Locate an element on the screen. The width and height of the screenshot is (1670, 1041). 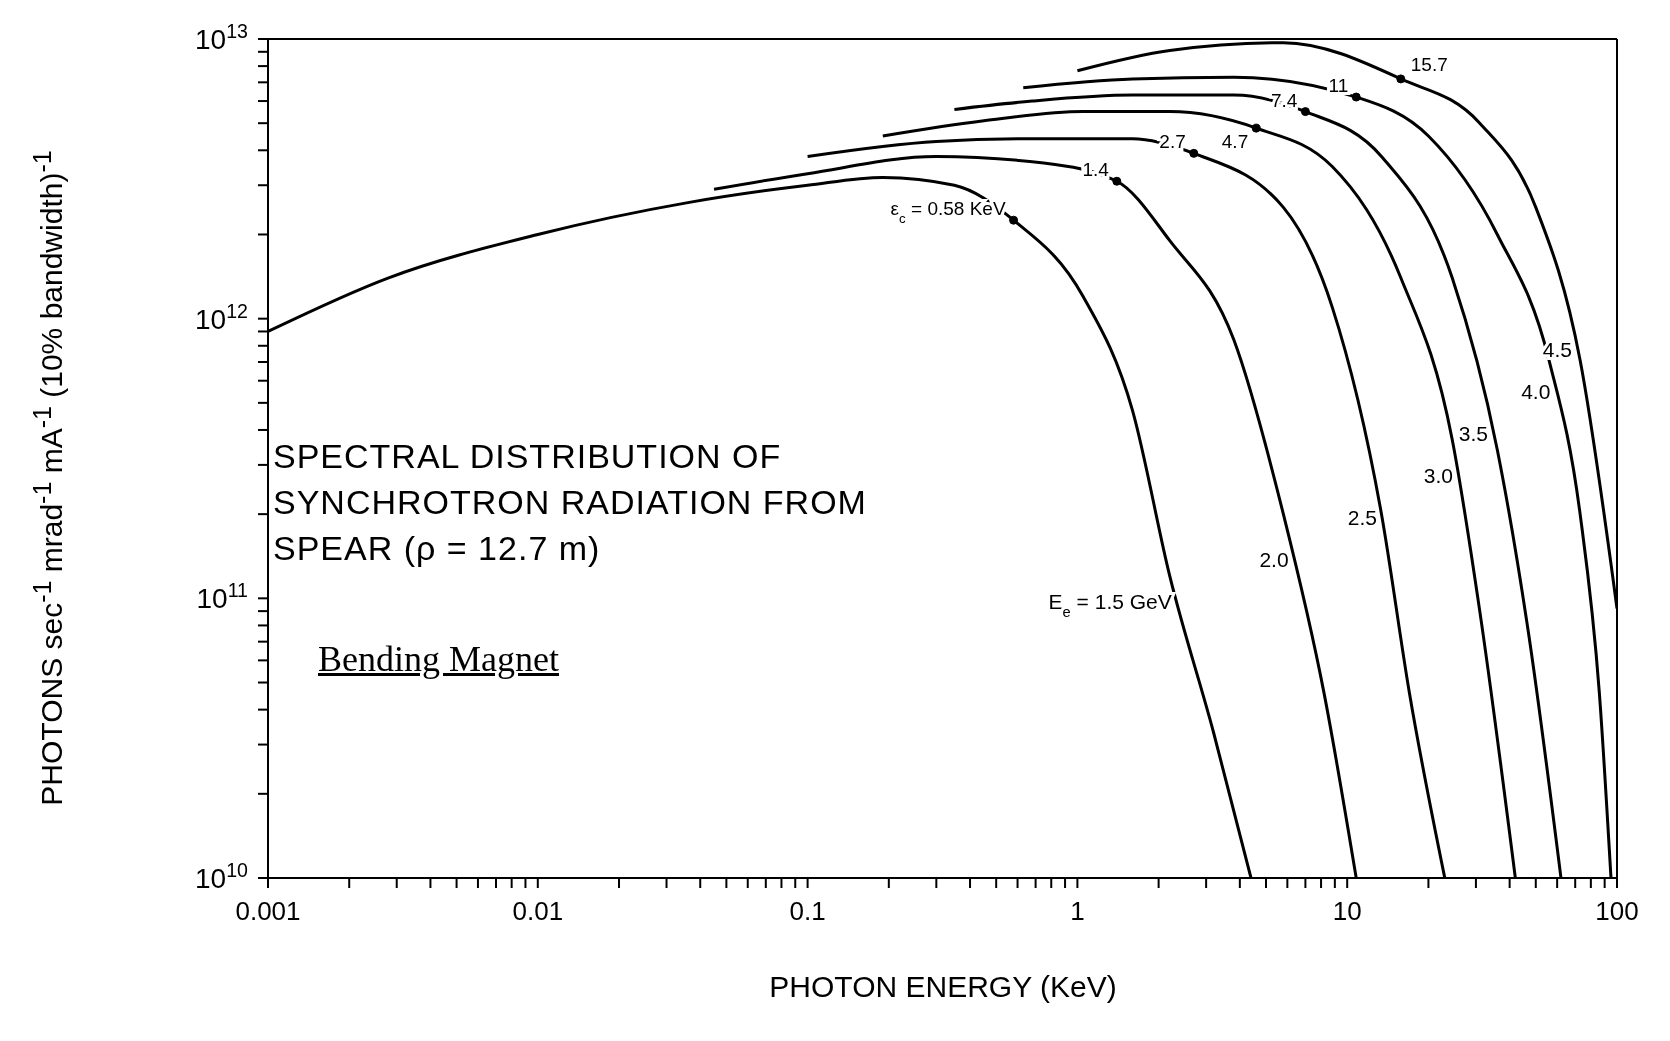
x-tick-label: 1 is located at coordinates (1077, 911).